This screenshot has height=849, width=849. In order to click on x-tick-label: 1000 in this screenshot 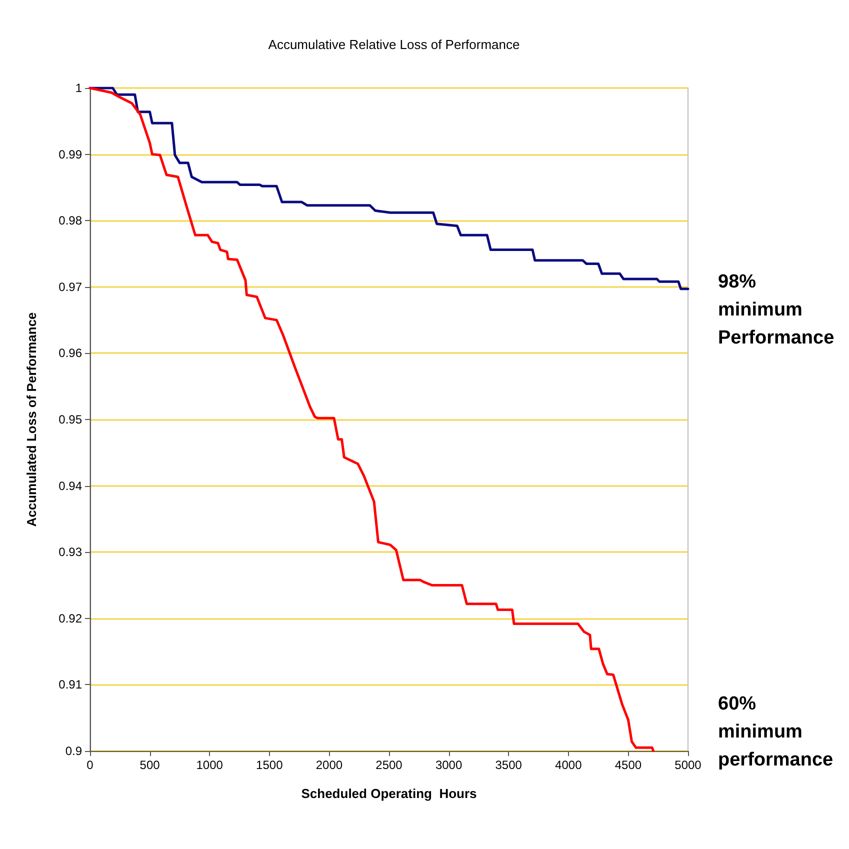, I will do `click(210, 765)`.